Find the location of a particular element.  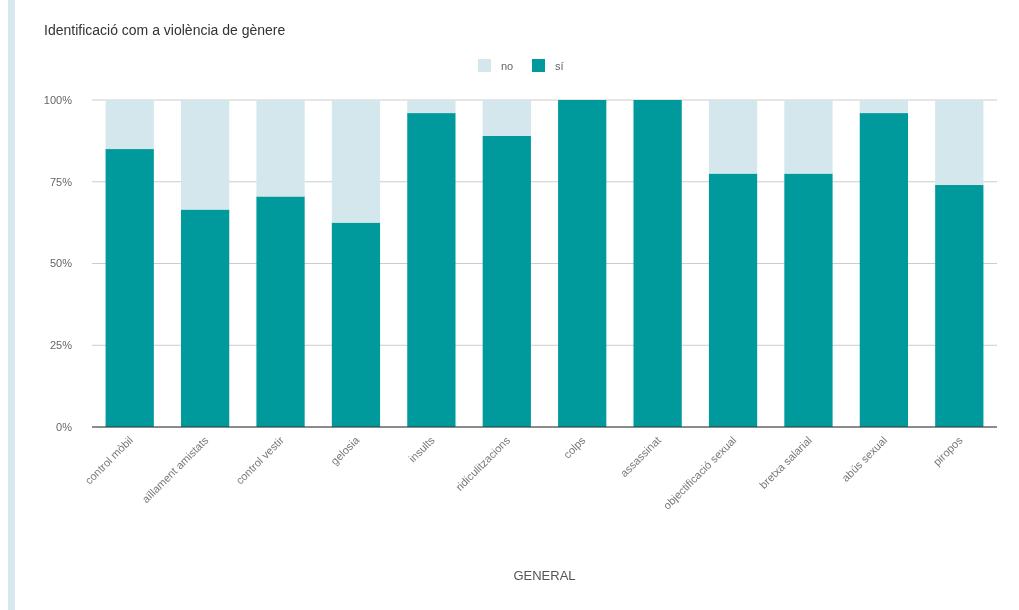

y-tick-label: 75% is located at coordinates (61, 181).